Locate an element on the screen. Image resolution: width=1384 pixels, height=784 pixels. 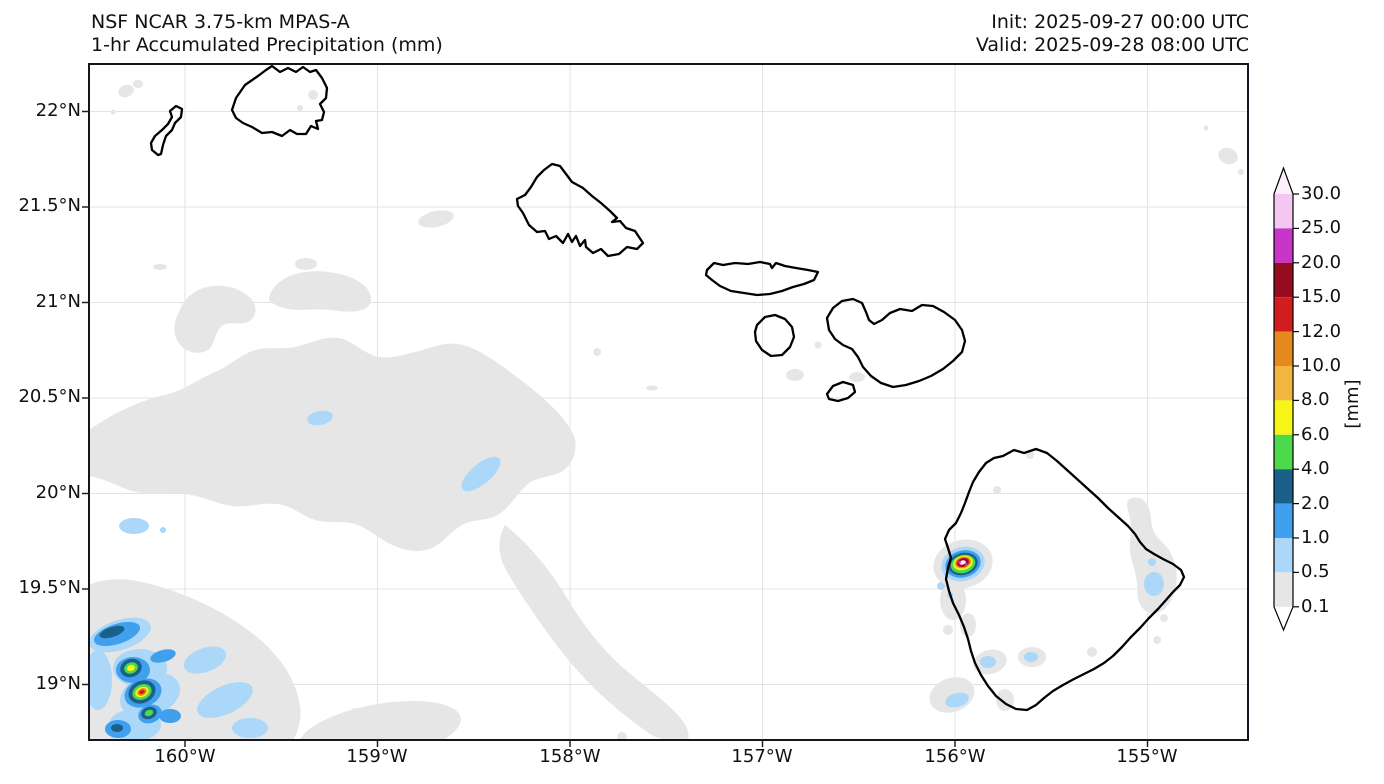
colorbar-tick-label: 30.0 is located at coordinates (1321, 193).